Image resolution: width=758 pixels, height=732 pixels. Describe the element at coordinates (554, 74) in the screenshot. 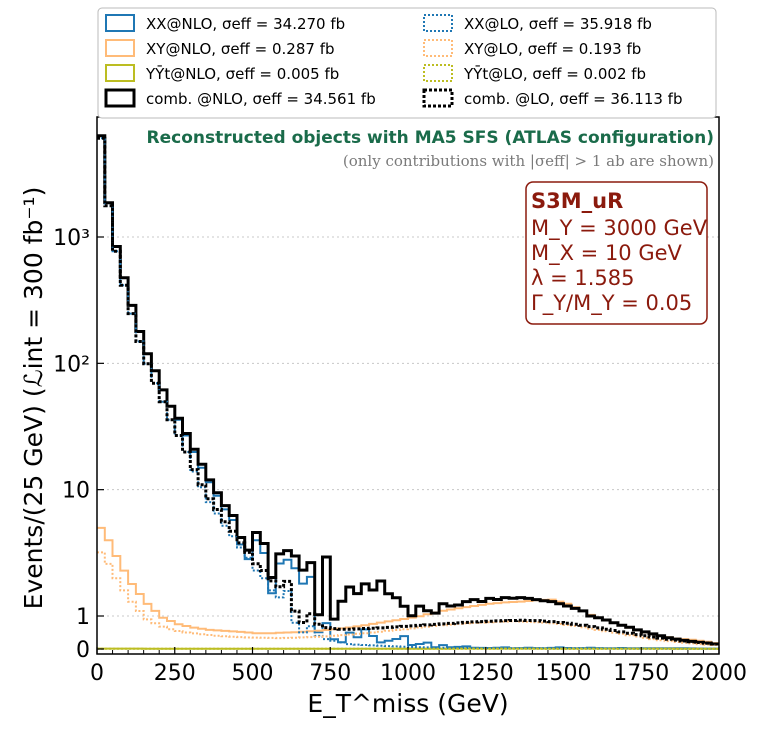

I see `legend-label-6: YȲt@LO, σeff = 0.002 fb` at that location.